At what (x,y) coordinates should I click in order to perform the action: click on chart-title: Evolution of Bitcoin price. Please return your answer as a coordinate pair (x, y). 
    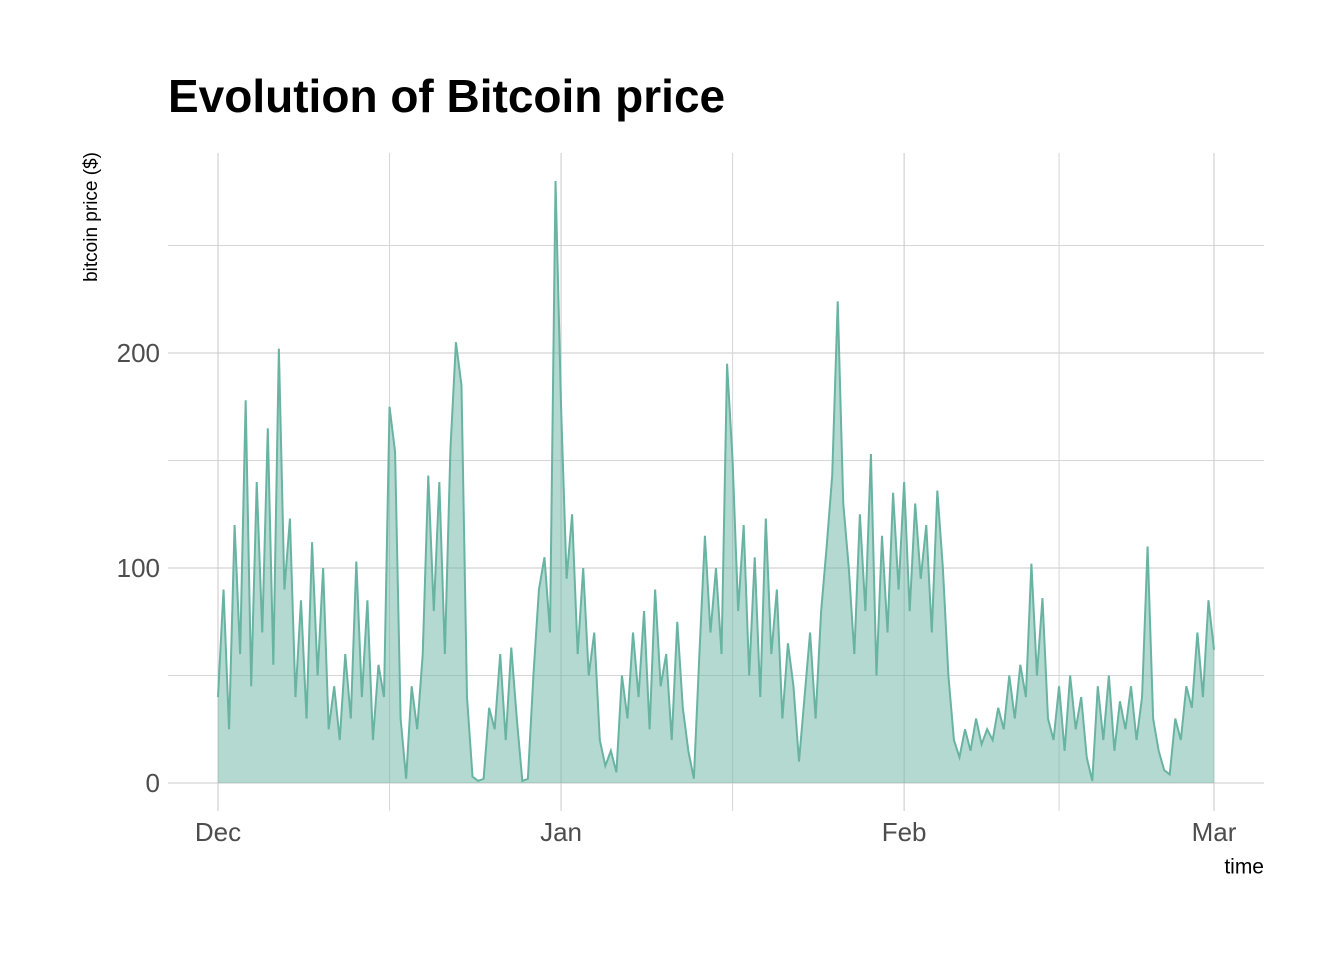
    Looking at the image, I should click on (446, 96).